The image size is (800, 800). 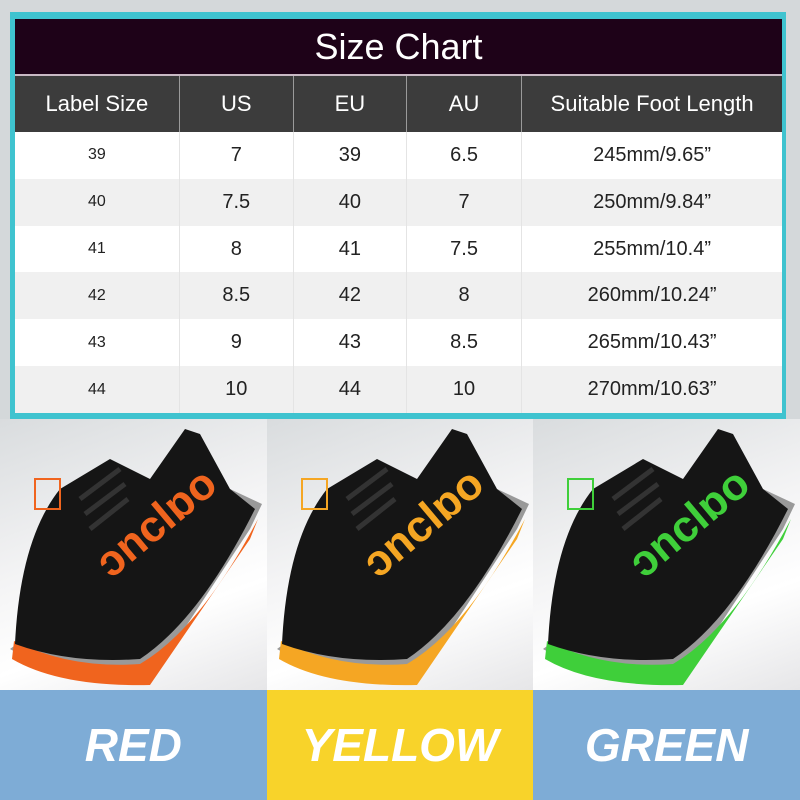 What do you see at coordinates (236, 104) in the screenshot?
I see `column-header: US` at bounding box center [236, 104].